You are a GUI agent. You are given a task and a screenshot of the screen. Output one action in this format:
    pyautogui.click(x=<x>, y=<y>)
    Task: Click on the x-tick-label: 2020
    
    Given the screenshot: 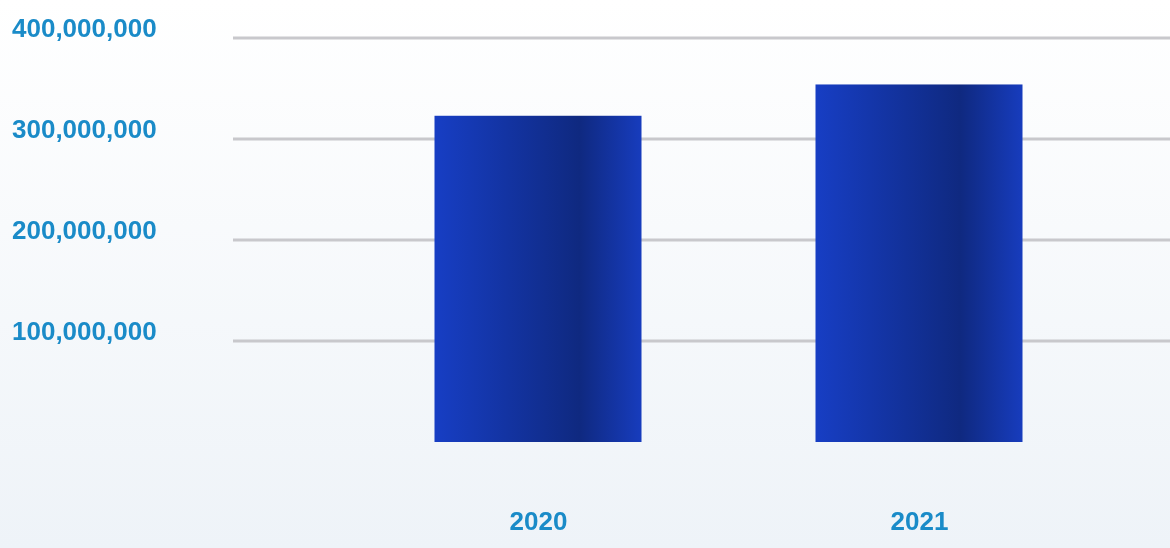 What is the action you would take?
    pyautogui.click(x=538, y=520)
    